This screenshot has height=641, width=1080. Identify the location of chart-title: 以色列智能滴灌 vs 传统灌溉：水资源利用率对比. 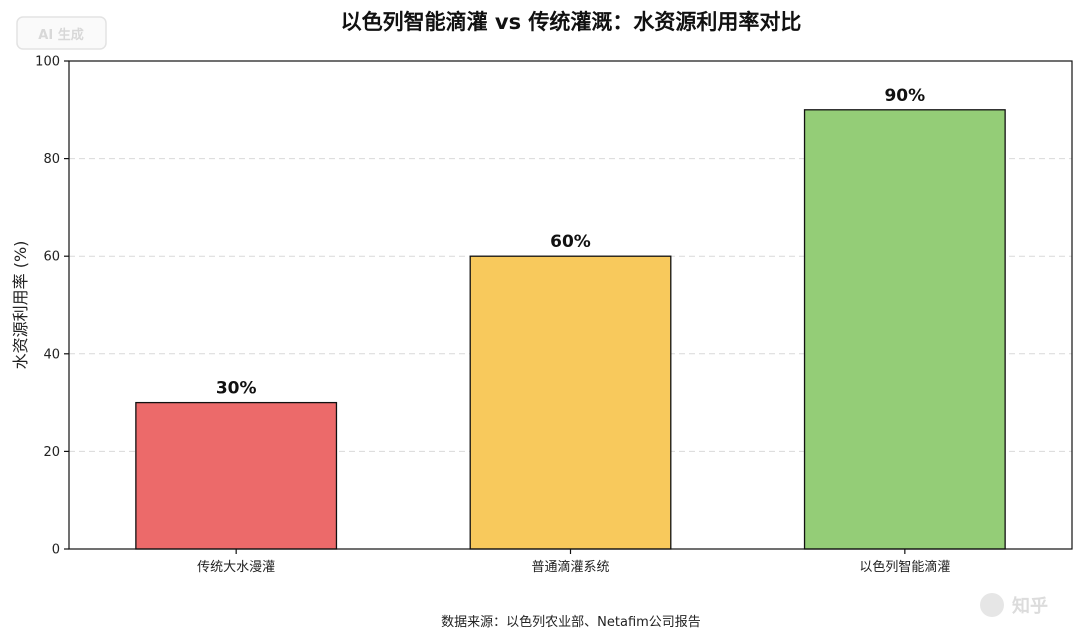
(571, 22).